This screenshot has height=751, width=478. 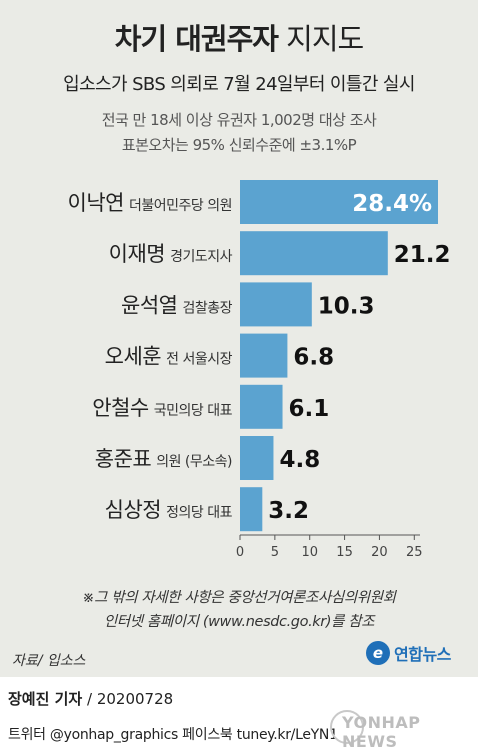 I want to click on social-links: 트위터 @yonhap_graphics 페이스북 tuney.kr/LeYN1, so click(x=173, y=735).